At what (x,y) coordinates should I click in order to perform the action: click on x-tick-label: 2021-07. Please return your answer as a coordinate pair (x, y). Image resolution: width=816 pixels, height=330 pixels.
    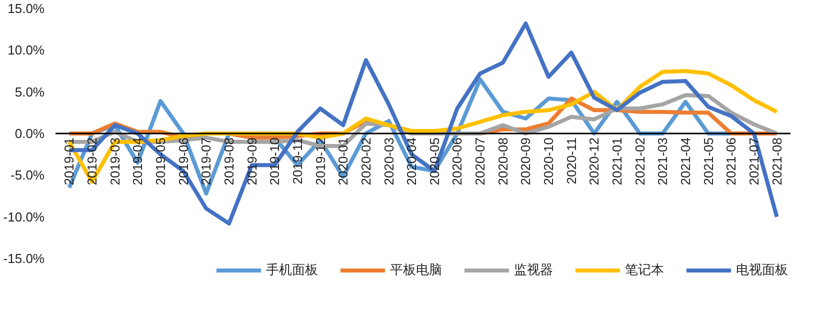
    Looking at the image, I should click on (754, 161).